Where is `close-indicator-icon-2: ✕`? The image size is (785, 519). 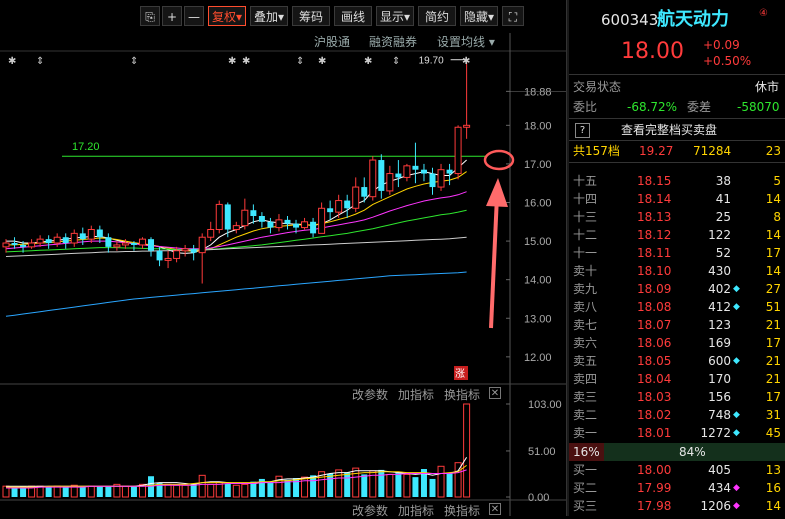 close-indicator-icon-2: ✕ is located at coordinates (495, 509).